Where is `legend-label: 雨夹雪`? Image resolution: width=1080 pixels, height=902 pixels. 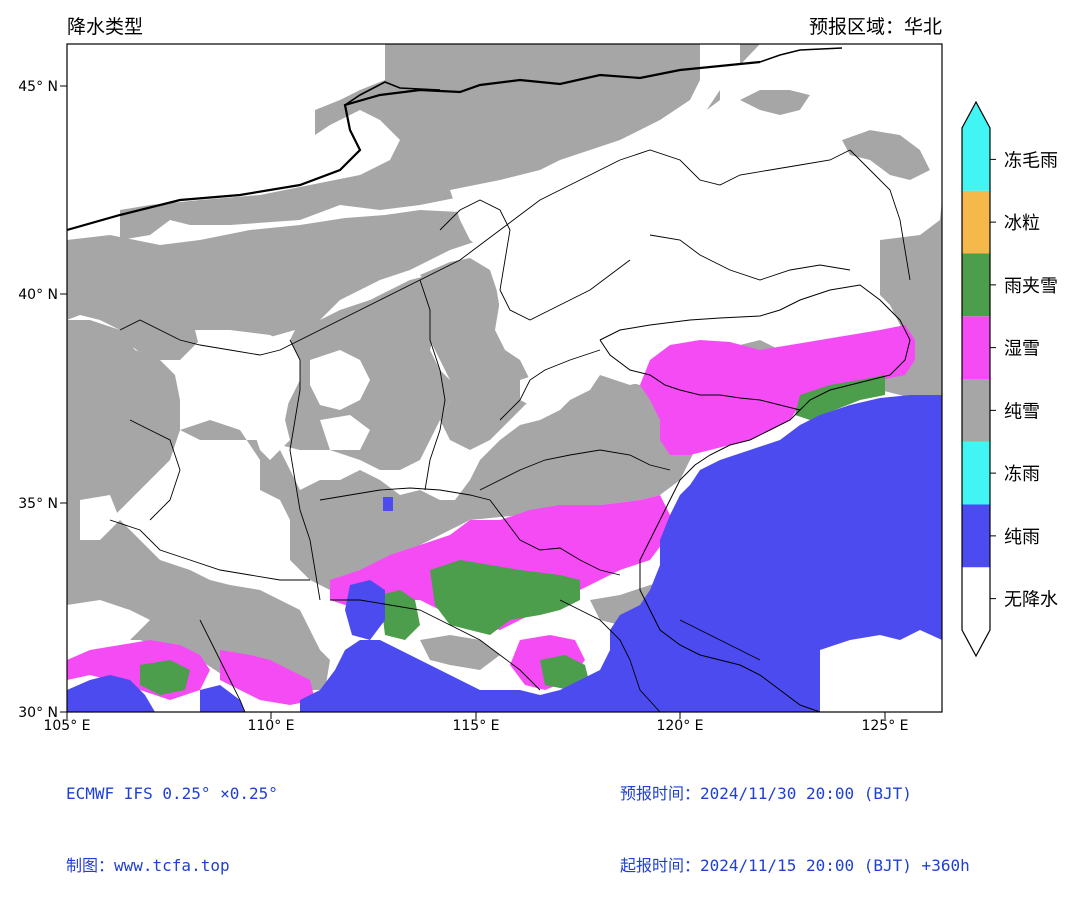
legend-label: 雨夹雪 is located at coordinates (1031, 286).